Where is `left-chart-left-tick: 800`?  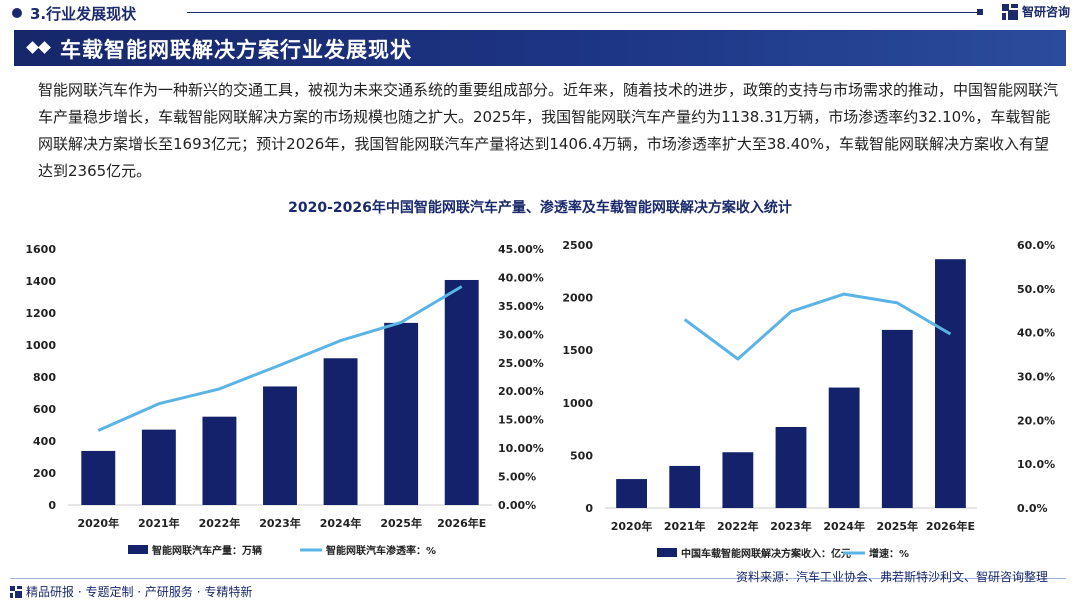
left-chart-left-tick: 800 is located at coordinates (44, 377).